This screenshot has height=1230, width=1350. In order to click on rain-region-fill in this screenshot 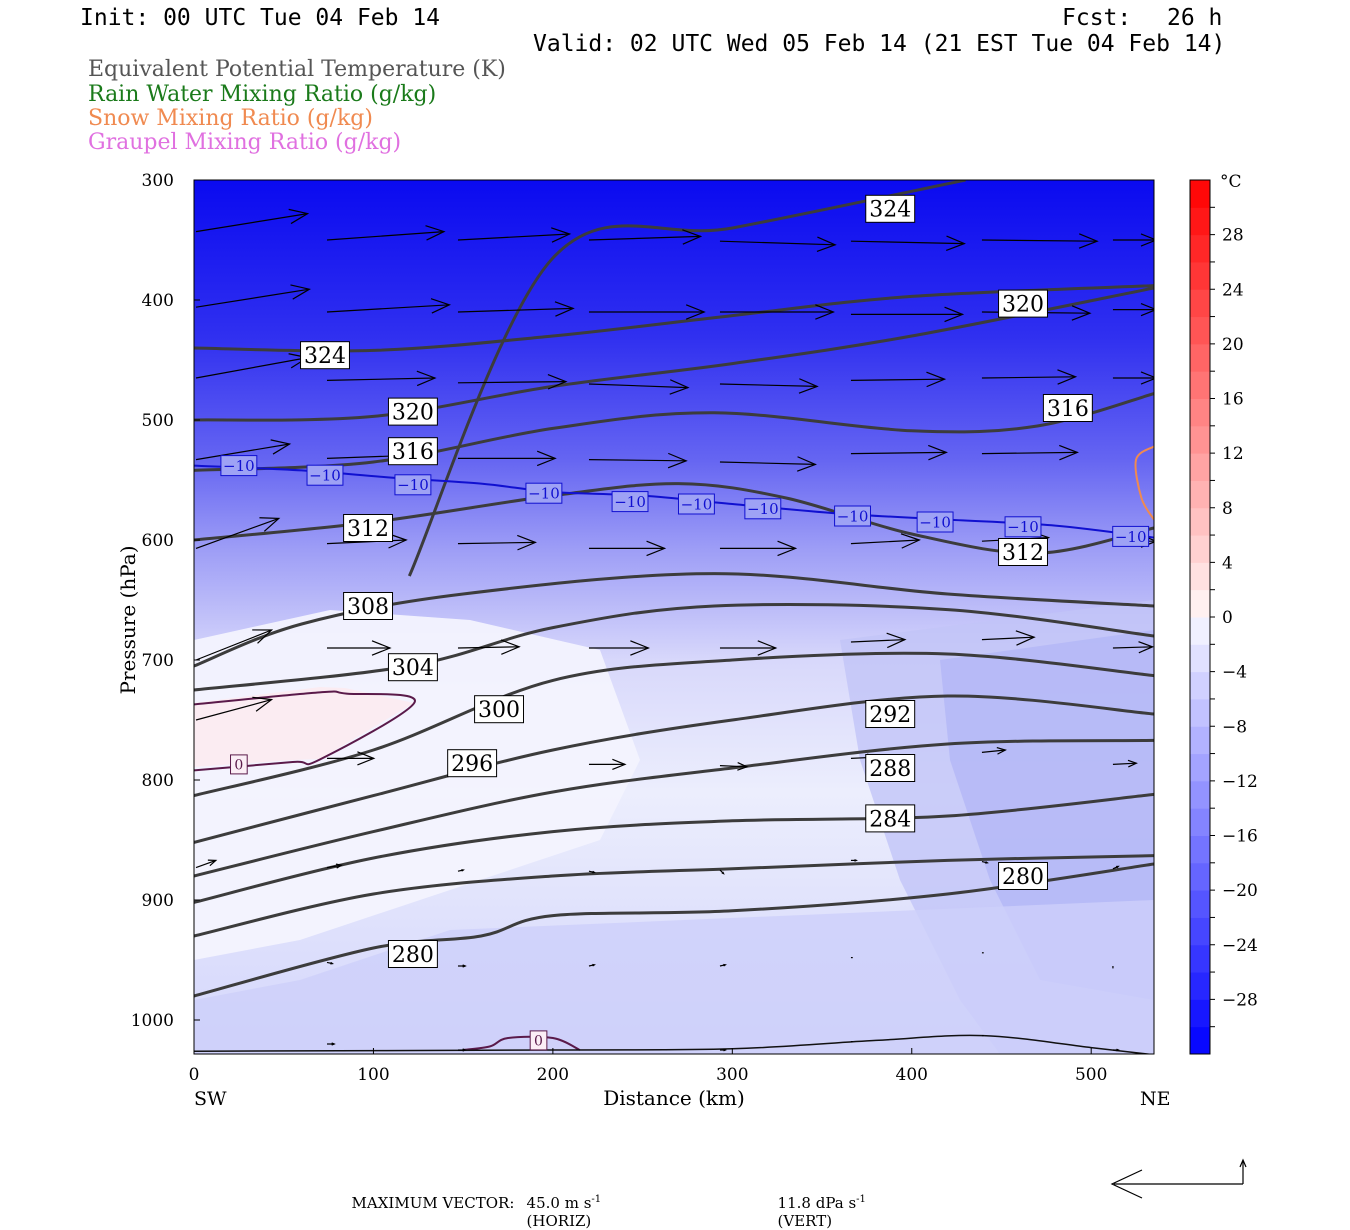, I will do `click(304, 727)`.